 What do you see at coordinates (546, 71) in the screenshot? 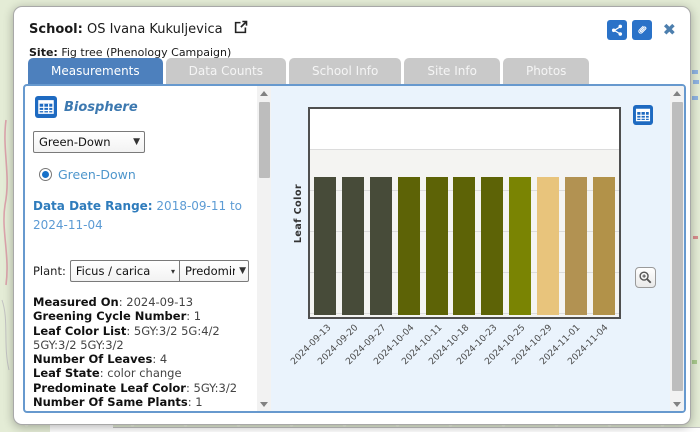
I see `tab-photos: Photos` at bounding box center [546, 71].